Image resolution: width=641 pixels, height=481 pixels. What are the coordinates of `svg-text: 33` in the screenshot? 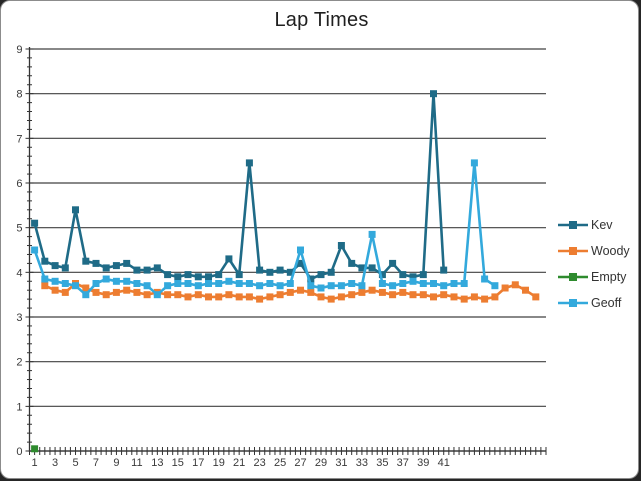 It's located at (362, 463).